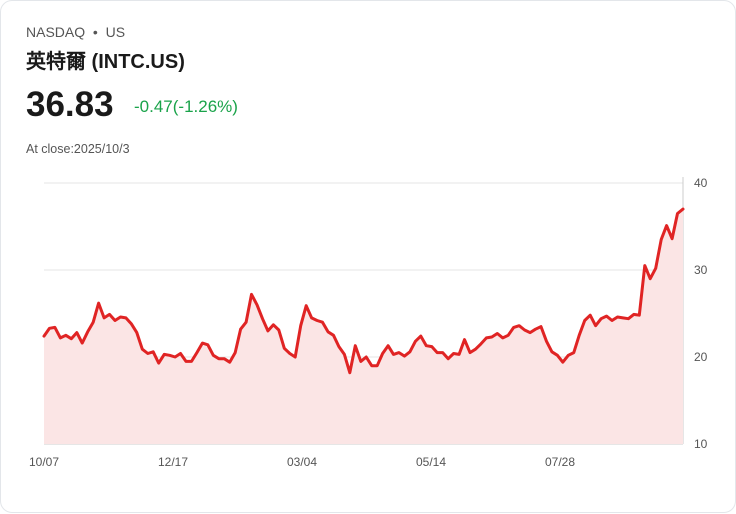 The image size is (736, 514). I want to click on exchange-line: NASDAQ • US, so click(75, 32).